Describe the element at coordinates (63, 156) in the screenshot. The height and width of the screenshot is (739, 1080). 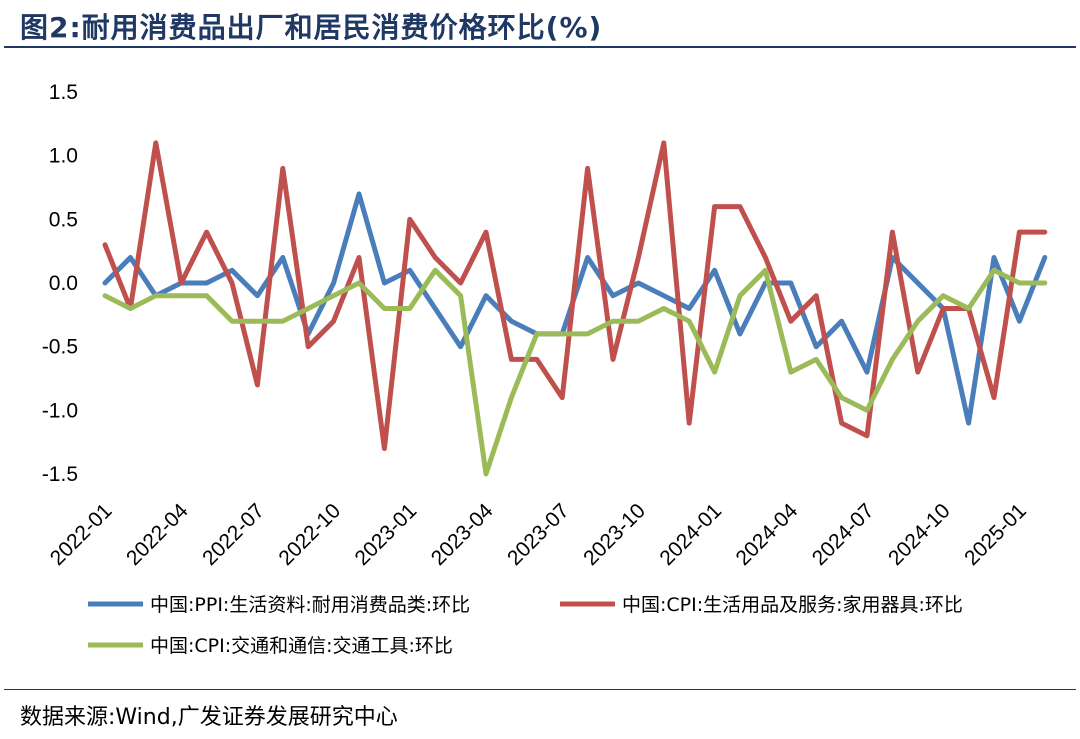
I see `y-tick-label: 1.0` at that location.